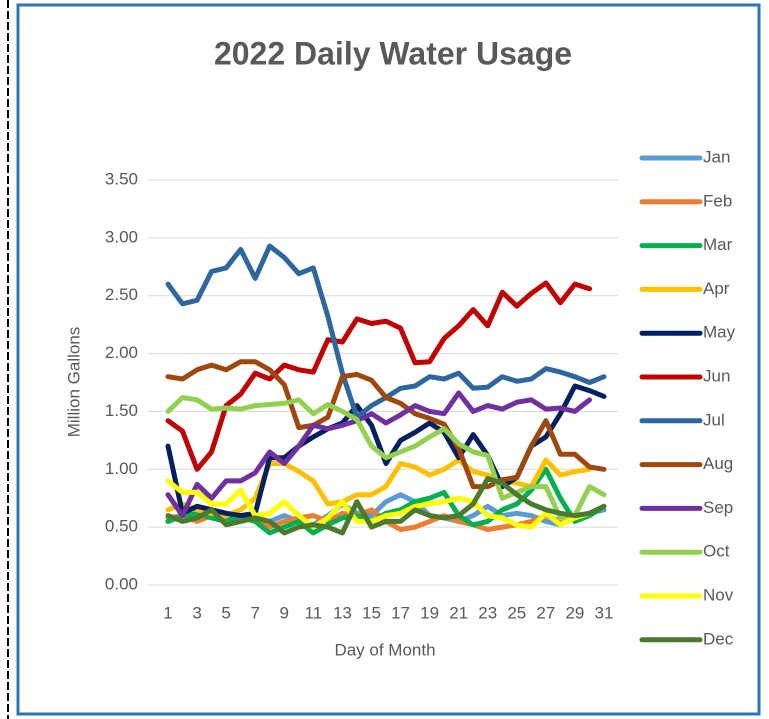  What do you see at coordinates (604, 612) in the screenshot?
I see `x-tick-label: 31` at bounding box center [604, 612].